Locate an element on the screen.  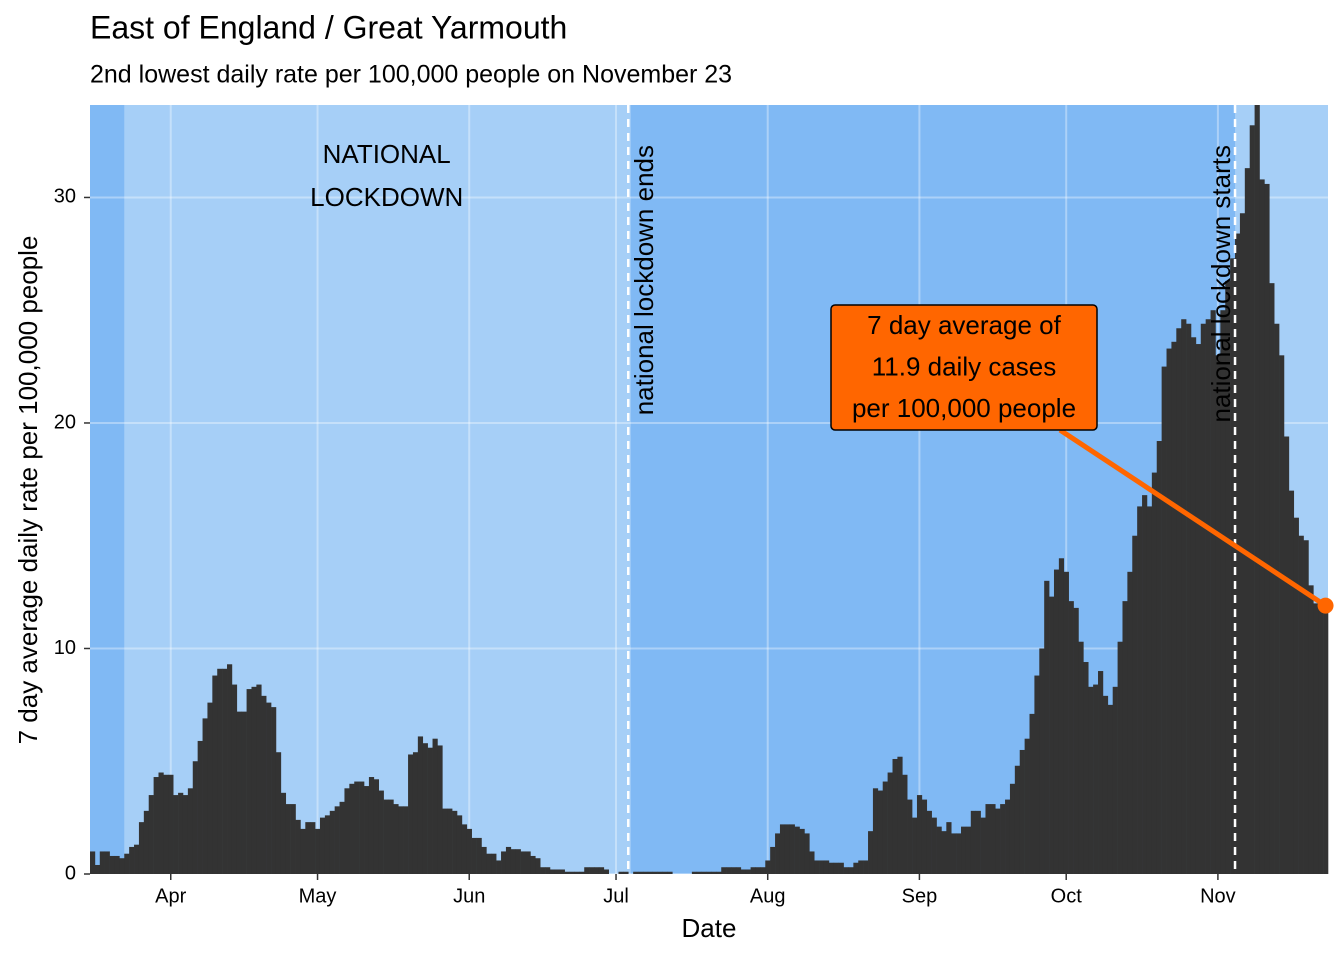
y-tick-label: 30 is located at coordinates (65, 197).